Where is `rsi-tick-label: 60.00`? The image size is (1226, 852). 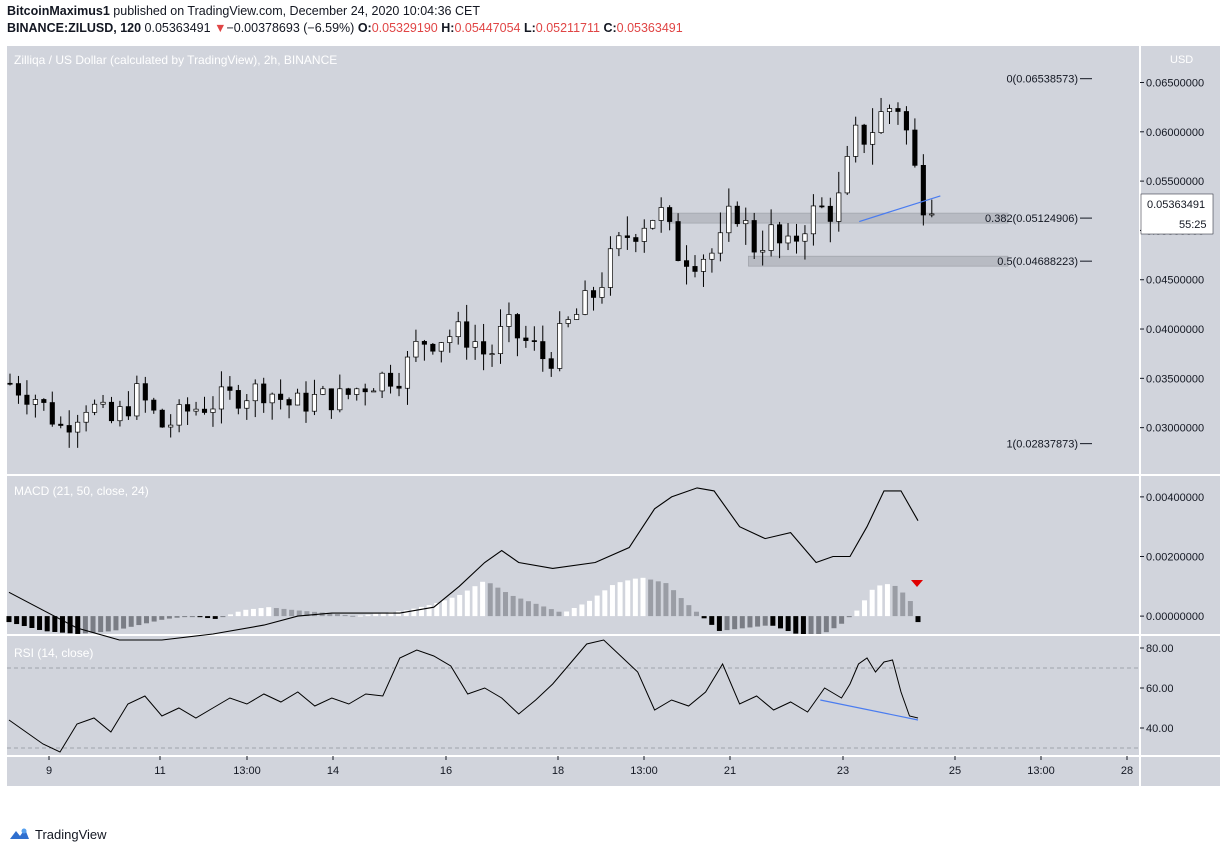
rsi-tick-label: 60.00 is located at coordinates (1160, 689).